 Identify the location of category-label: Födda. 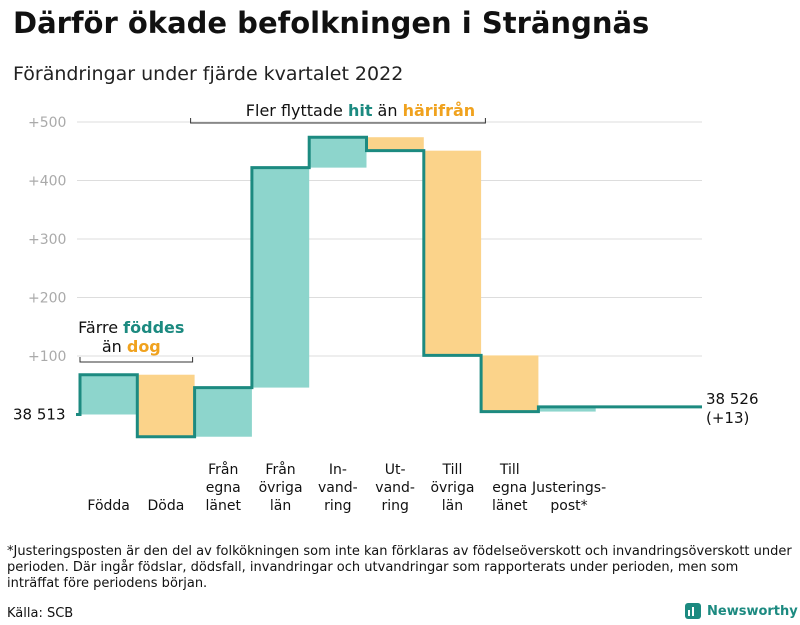
(108, 506).